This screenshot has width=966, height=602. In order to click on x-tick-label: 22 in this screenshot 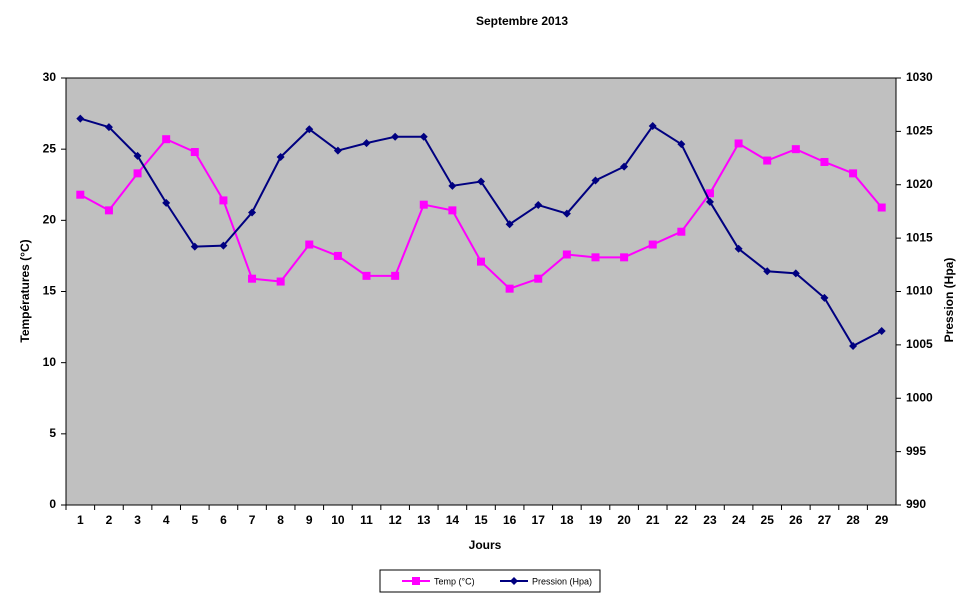, I will do `click(682, 520)`.